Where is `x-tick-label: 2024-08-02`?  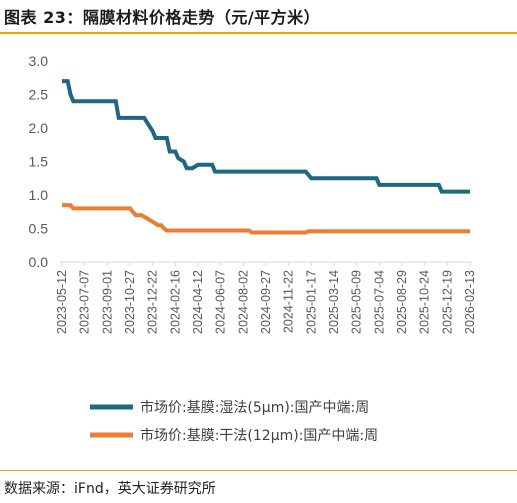 x-tick-label: 2024-08-02 is located at coordinates (243, 302).